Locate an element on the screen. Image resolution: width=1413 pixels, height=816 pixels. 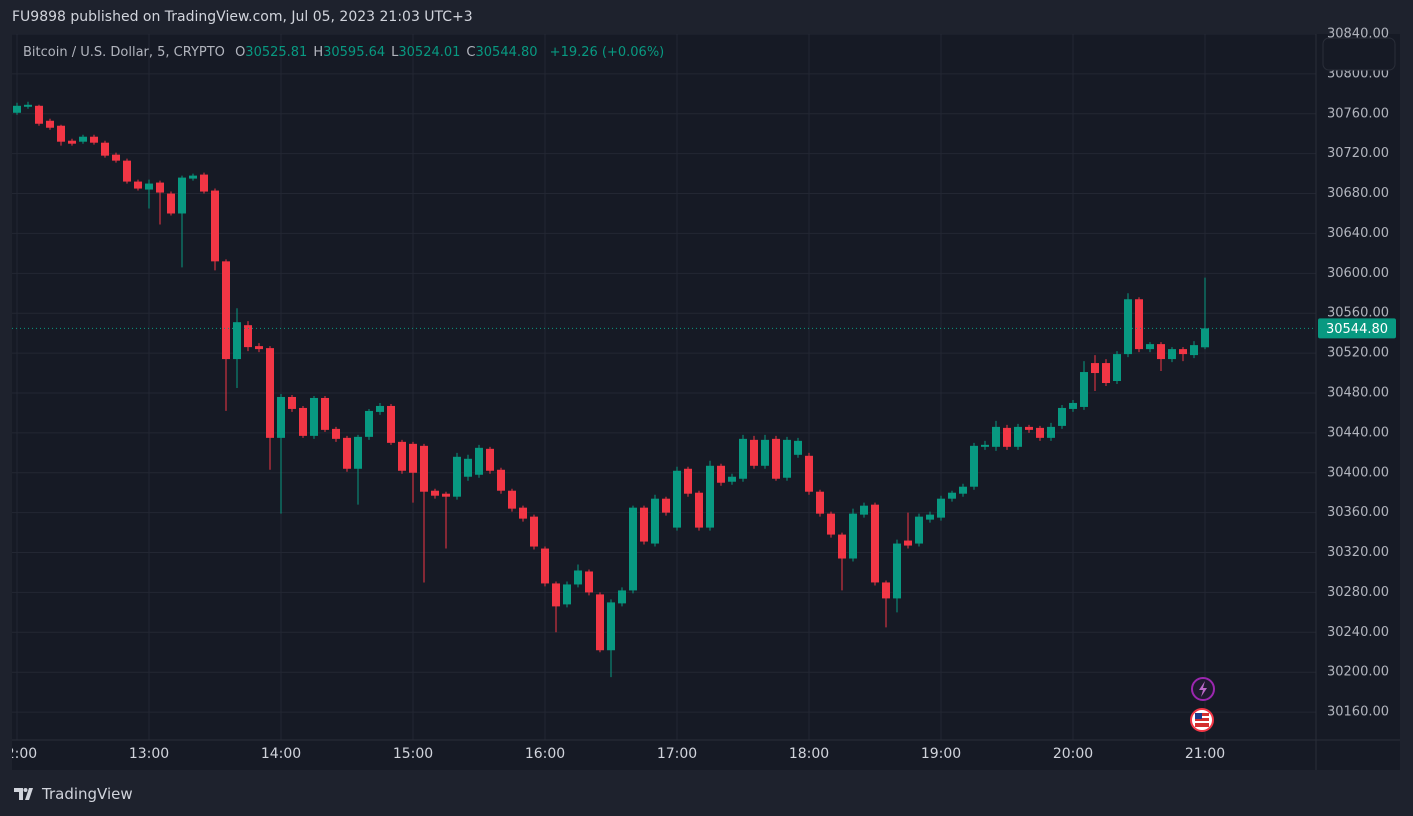
ohlc-legend: O30525.81 H30595.64 L30524.01 C30544.80 is located at coordinates (383, 52).